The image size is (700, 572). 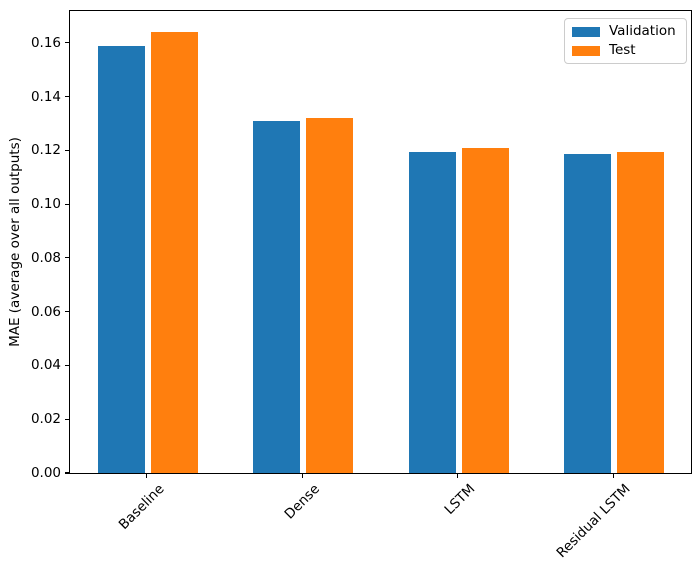 What do you see at coordinates (141, 507) in the screenshot?
I see `x-tick-label-baseline: Baseline` at bounding box center [141, 507].